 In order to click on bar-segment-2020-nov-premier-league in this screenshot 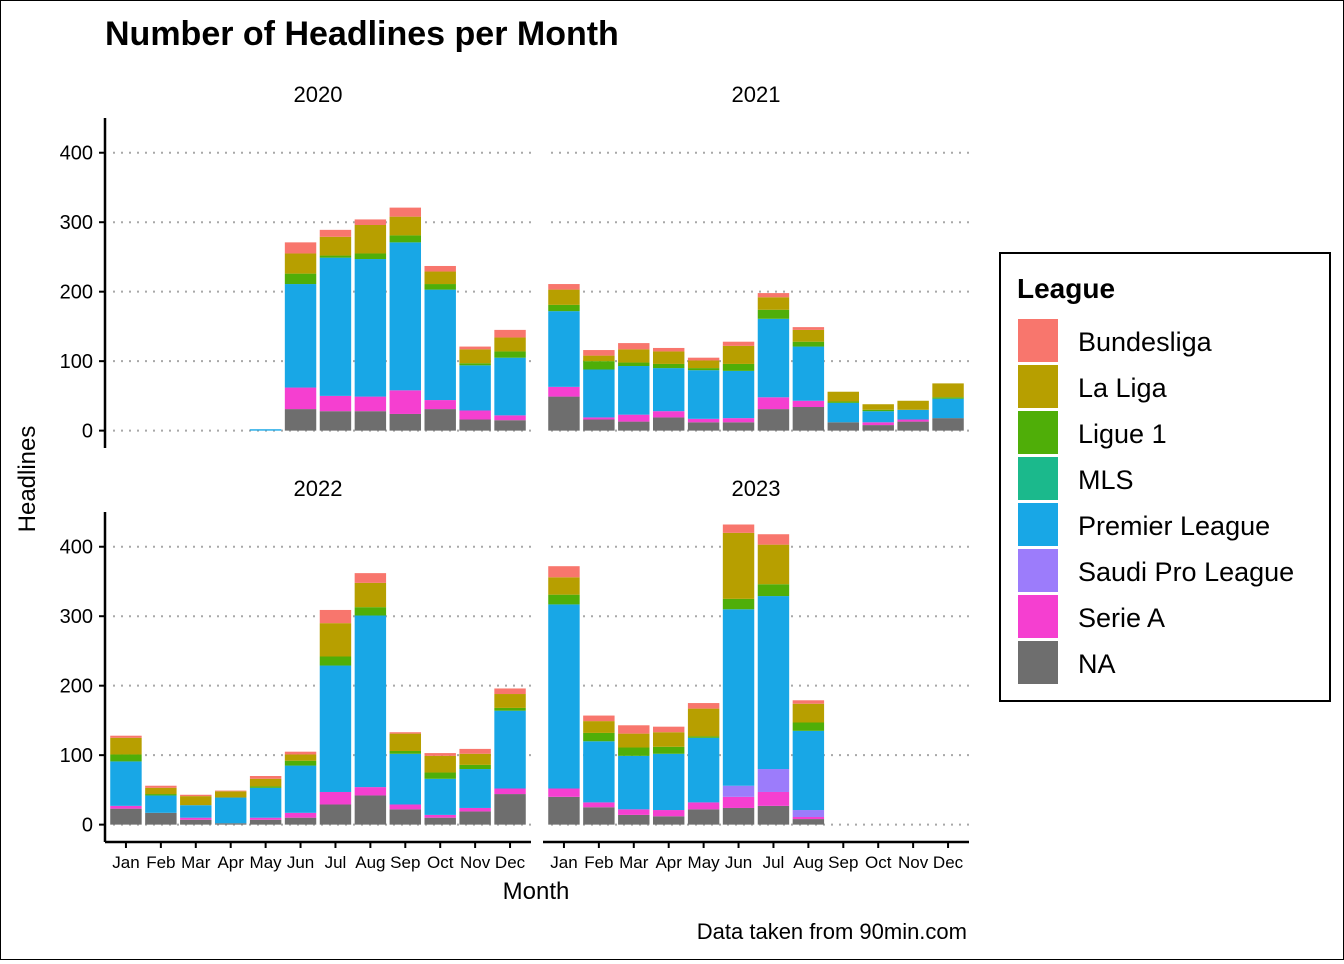, I will do `click(475, 388)`.